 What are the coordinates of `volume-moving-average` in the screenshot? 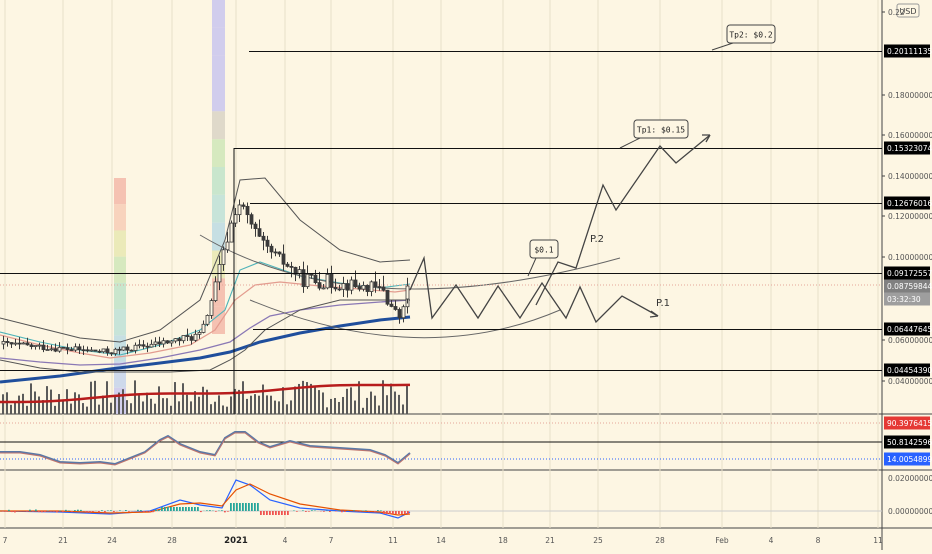 It's located at (205, 393).